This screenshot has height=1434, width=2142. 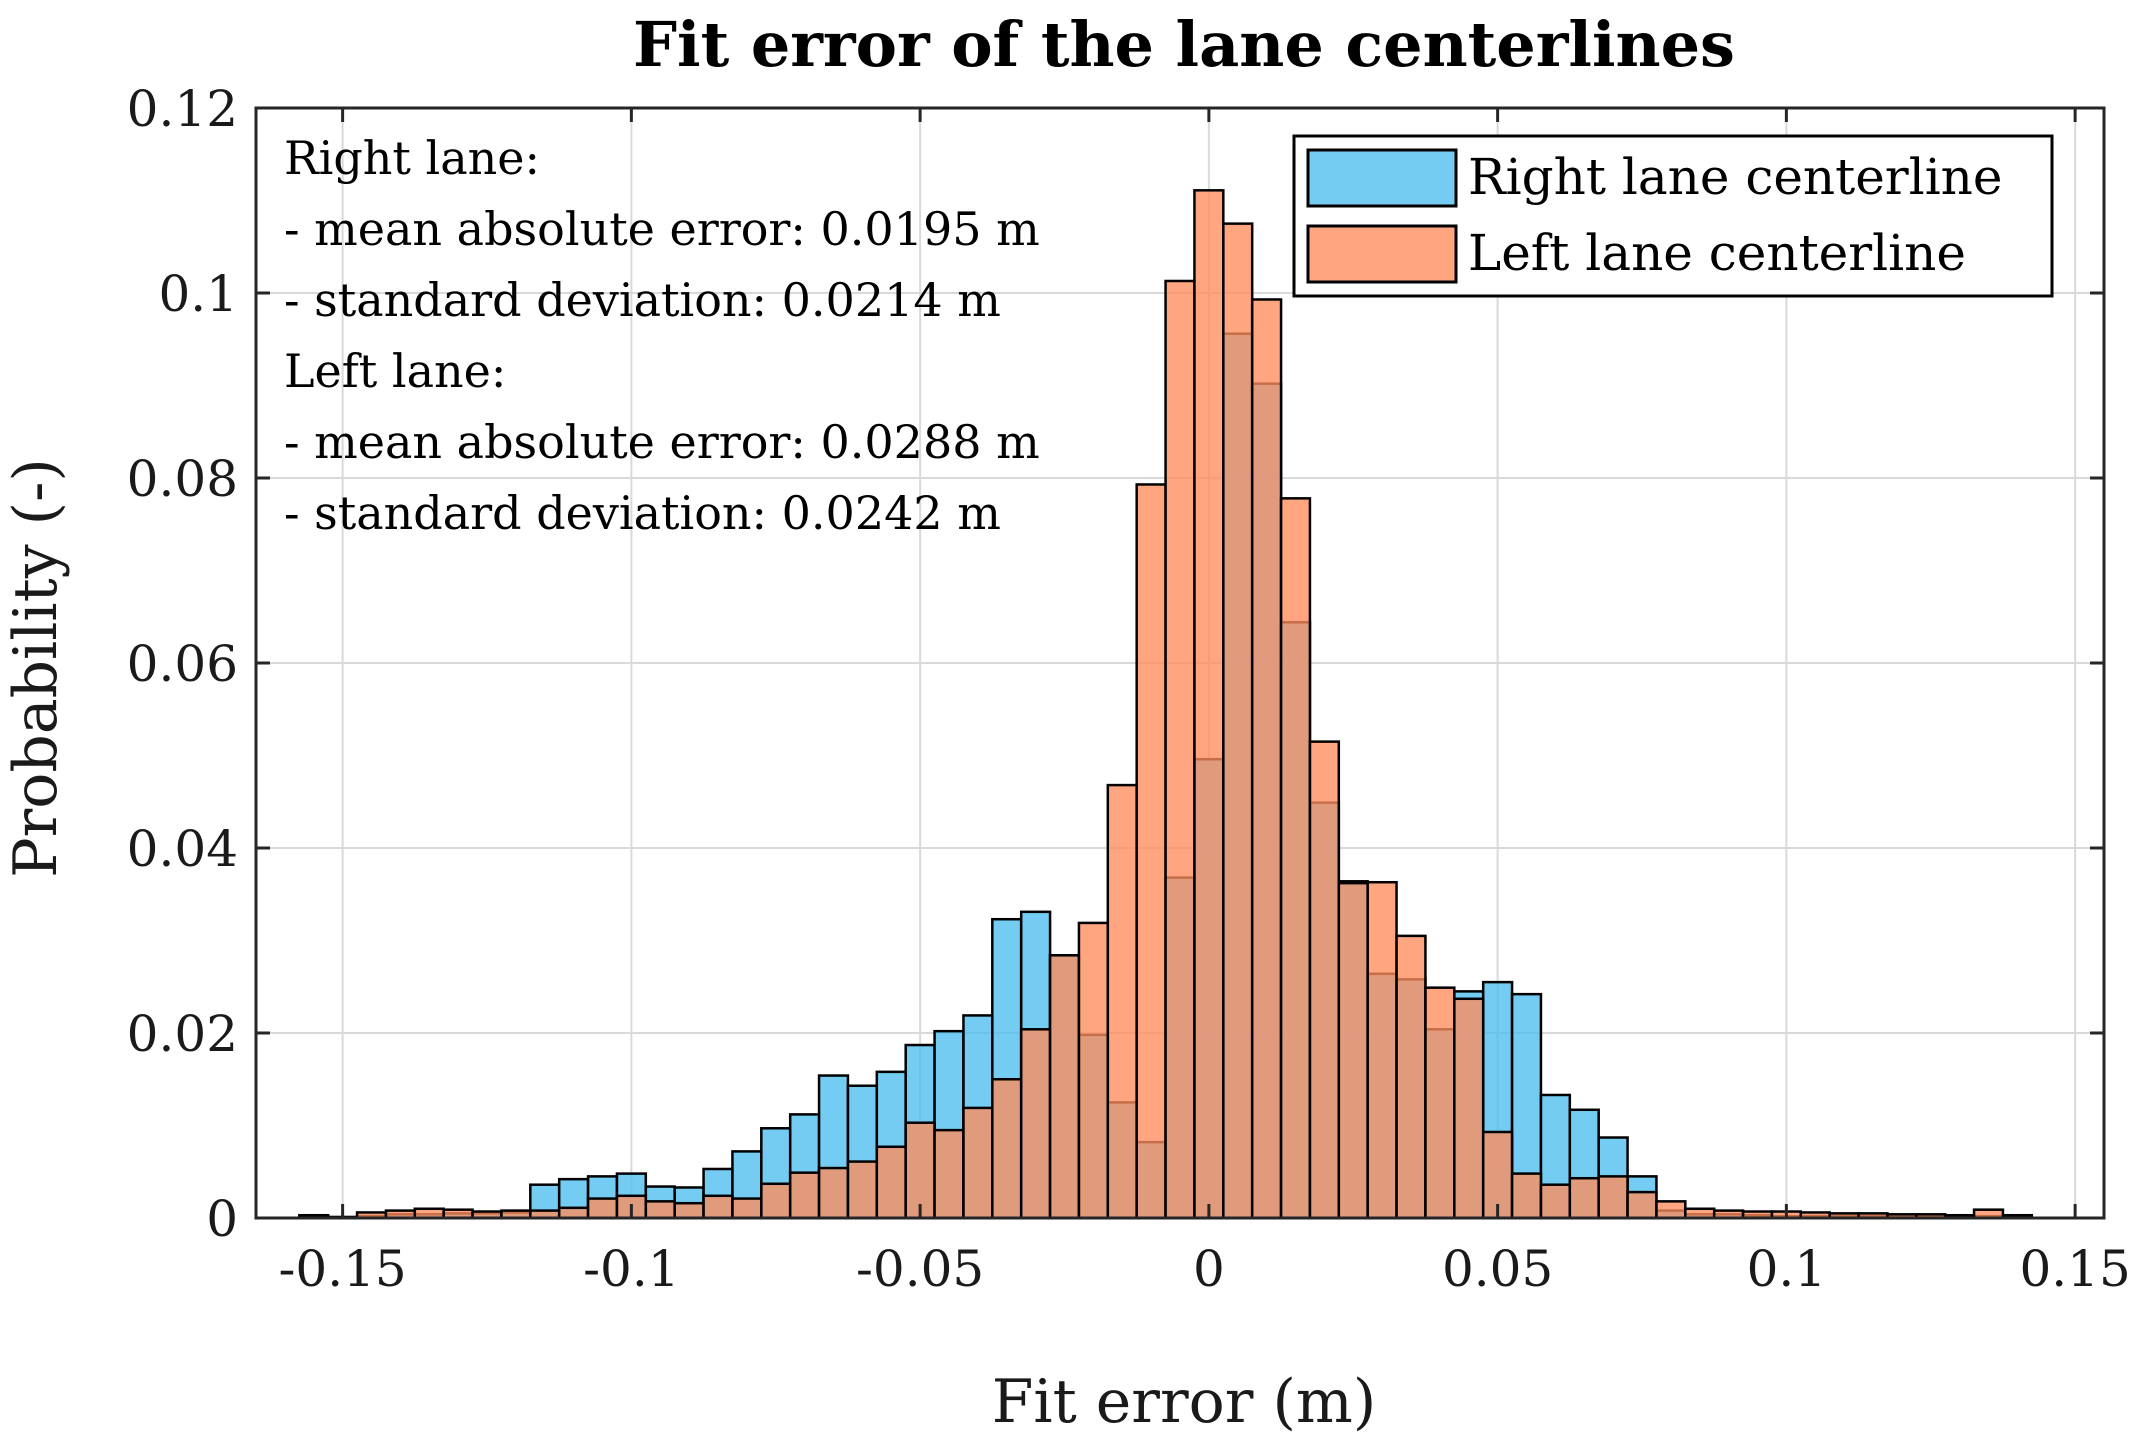 I want to click on x-tick-label-0: -0.15, so click(x=343, y=1269).